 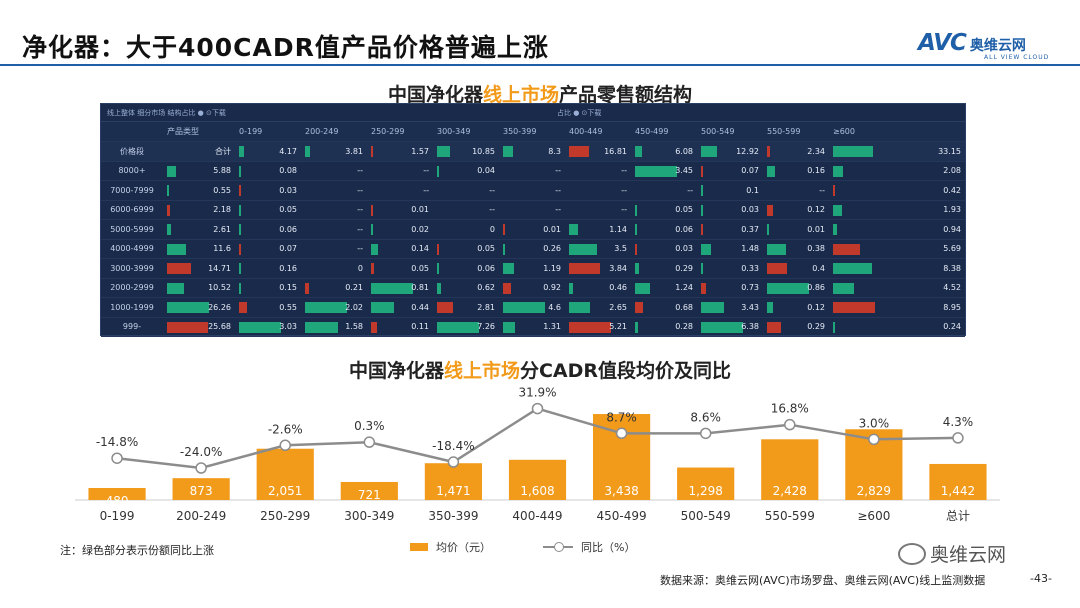 What do you see at coordinates (132, 268) in the screenshot?
I see `row-label: 3000-3999` at bounding box center [132, 268].